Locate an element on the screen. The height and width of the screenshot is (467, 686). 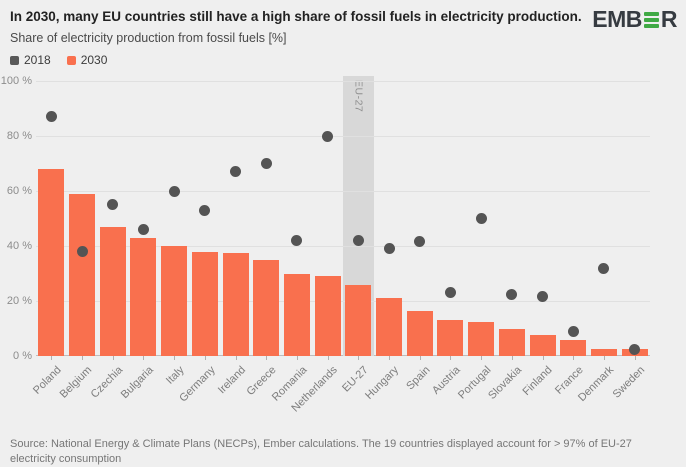
x-axis-tick-label: Bulgaria is located at coordinates (137, 383).